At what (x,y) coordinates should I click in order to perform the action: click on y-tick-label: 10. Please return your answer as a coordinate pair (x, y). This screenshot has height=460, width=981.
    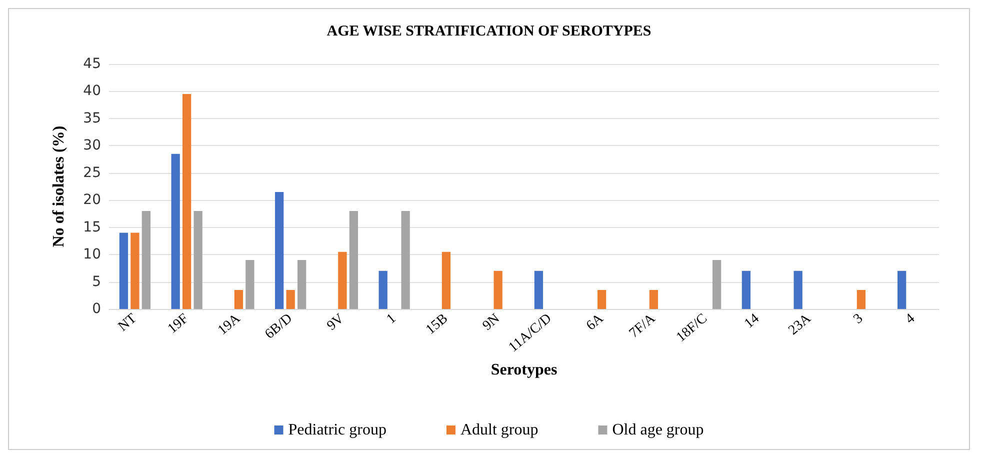
    Looking at the image, I should click on (92, 254).